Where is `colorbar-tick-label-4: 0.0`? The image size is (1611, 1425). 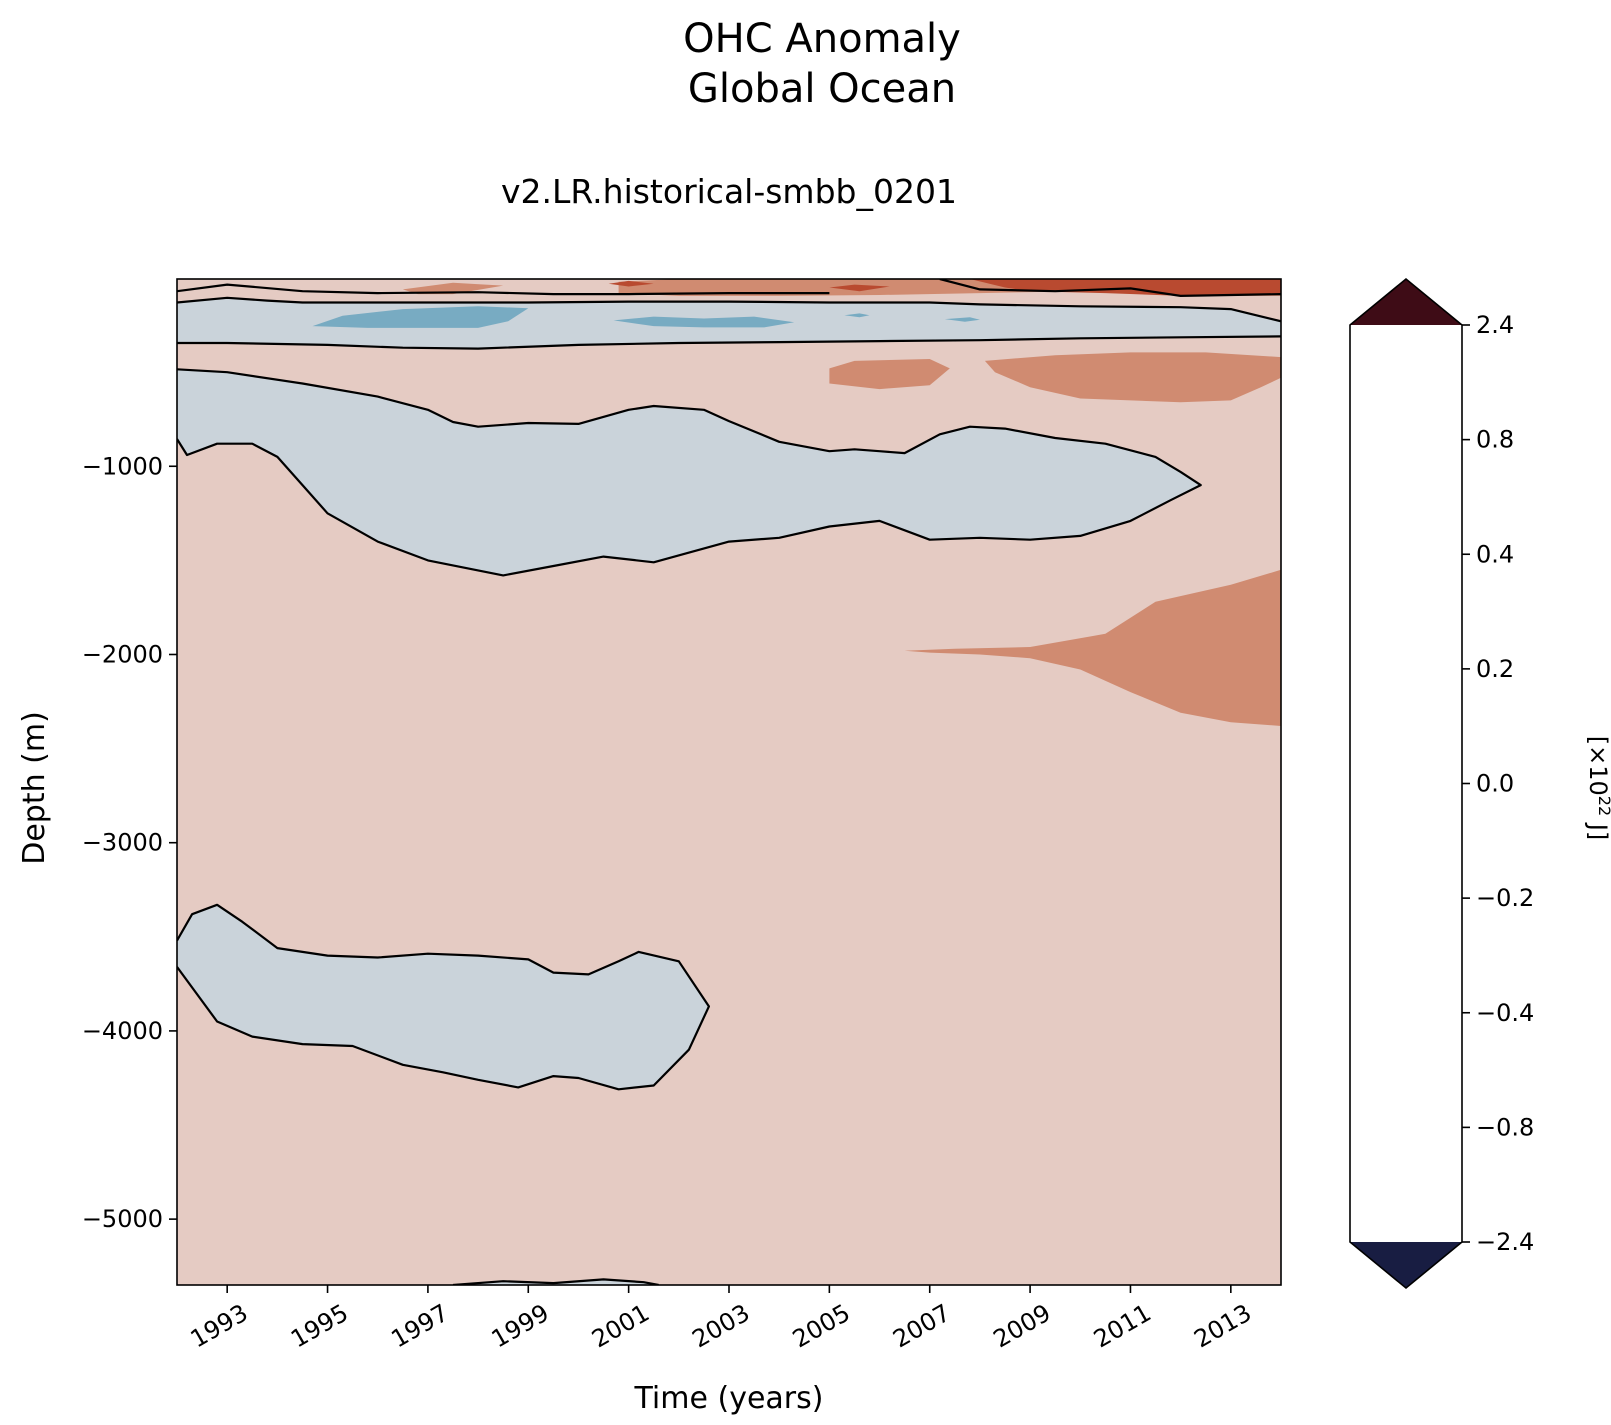
colorbar-tick-label-4: 0.0 is located at coordinates (1495, 784).